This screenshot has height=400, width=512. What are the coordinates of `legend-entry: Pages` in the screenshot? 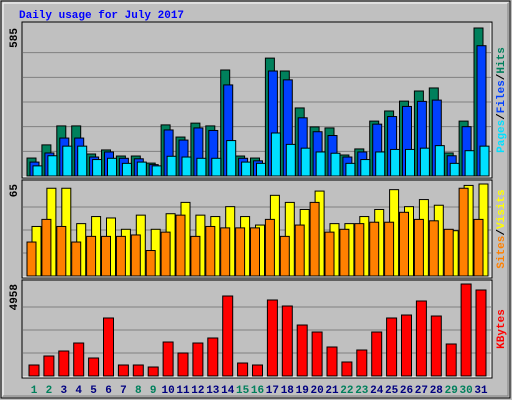 It's located at (502, 136).